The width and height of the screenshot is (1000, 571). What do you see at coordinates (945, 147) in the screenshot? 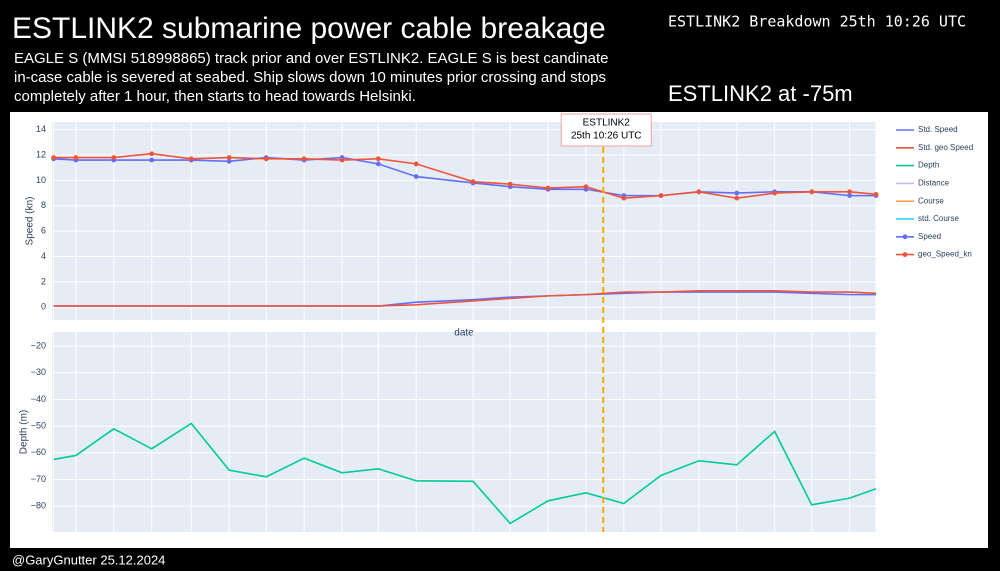
I see `legend-label: Std. geo Speed` at bounding box center [945, 147].